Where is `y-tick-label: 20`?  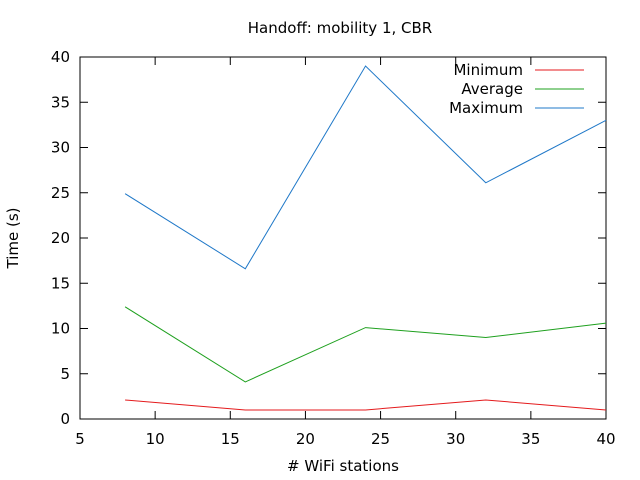 y-tick-label: 20 is located at coordinates (60, 238).